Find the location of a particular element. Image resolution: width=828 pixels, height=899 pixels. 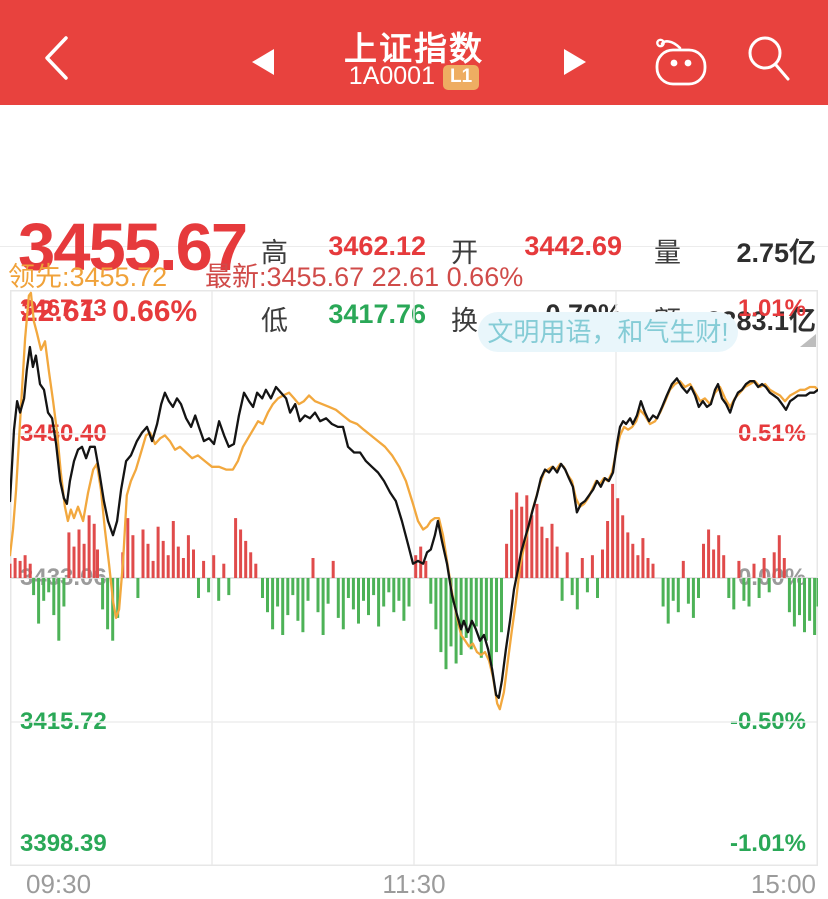

app-header: 上证指数 1A0001 L1 is located at coordinates (414, 52).